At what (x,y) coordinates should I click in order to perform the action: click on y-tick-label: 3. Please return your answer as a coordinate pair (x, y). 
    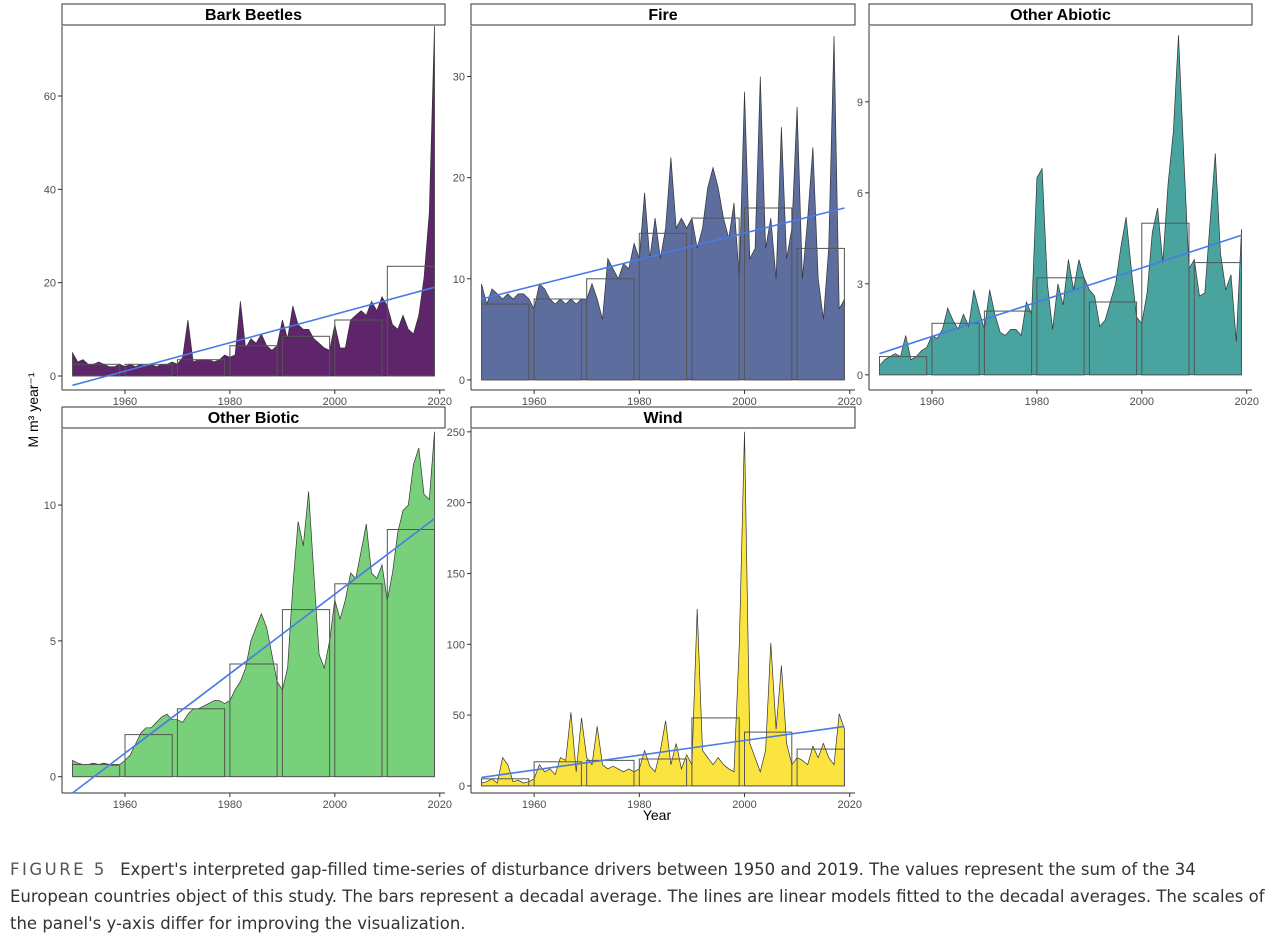
    Looking at the image, I should click on (860, 285).